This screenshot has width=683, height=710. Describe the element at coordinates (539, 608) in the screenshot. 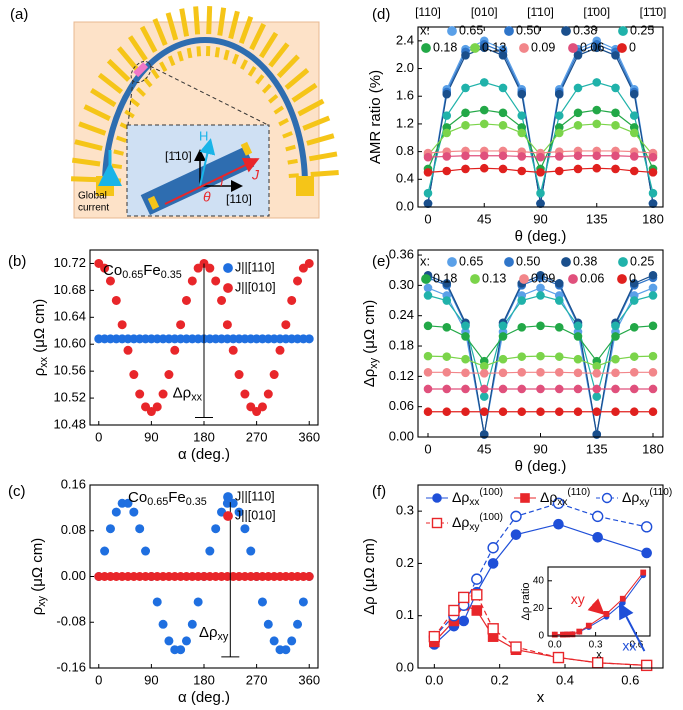

I see `y-tick-label: 20` at that location.